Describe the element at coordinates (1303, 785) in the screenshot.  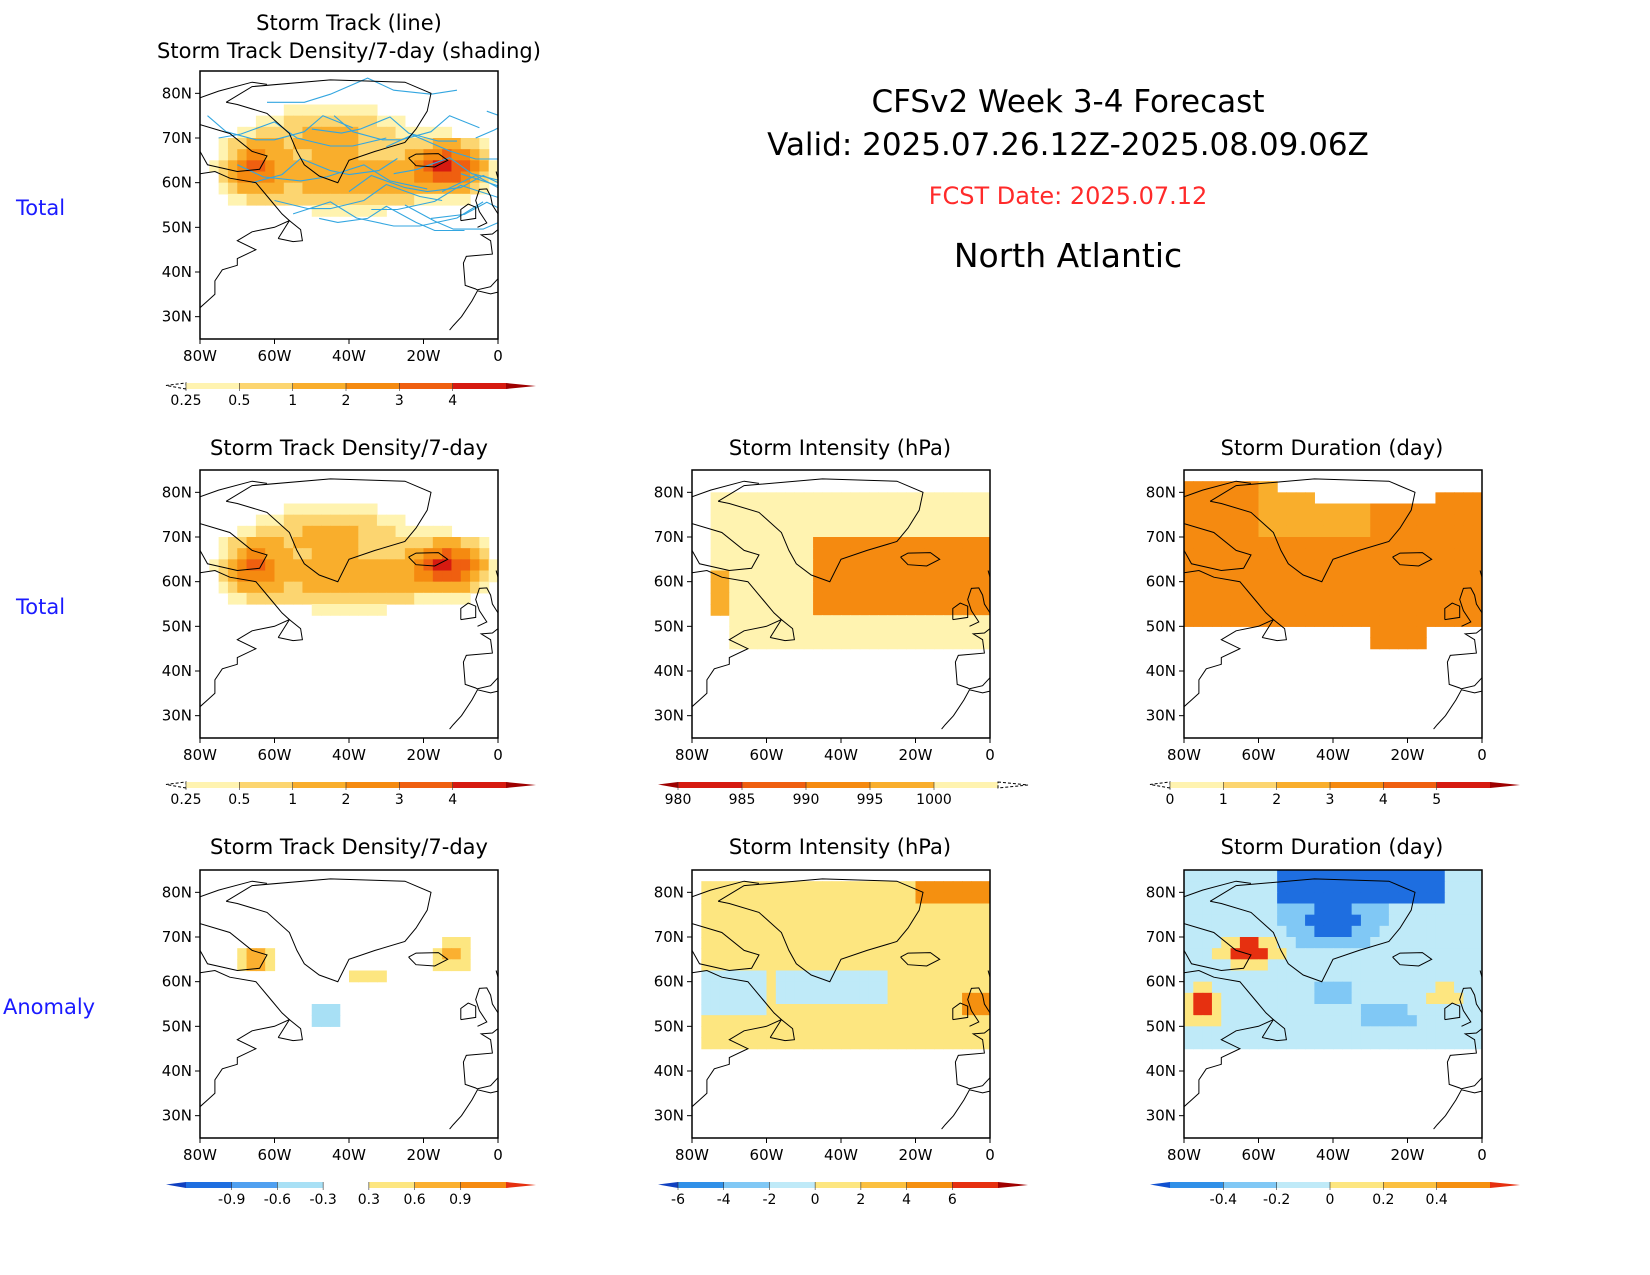
I see `colorbar-swatch` at that location.